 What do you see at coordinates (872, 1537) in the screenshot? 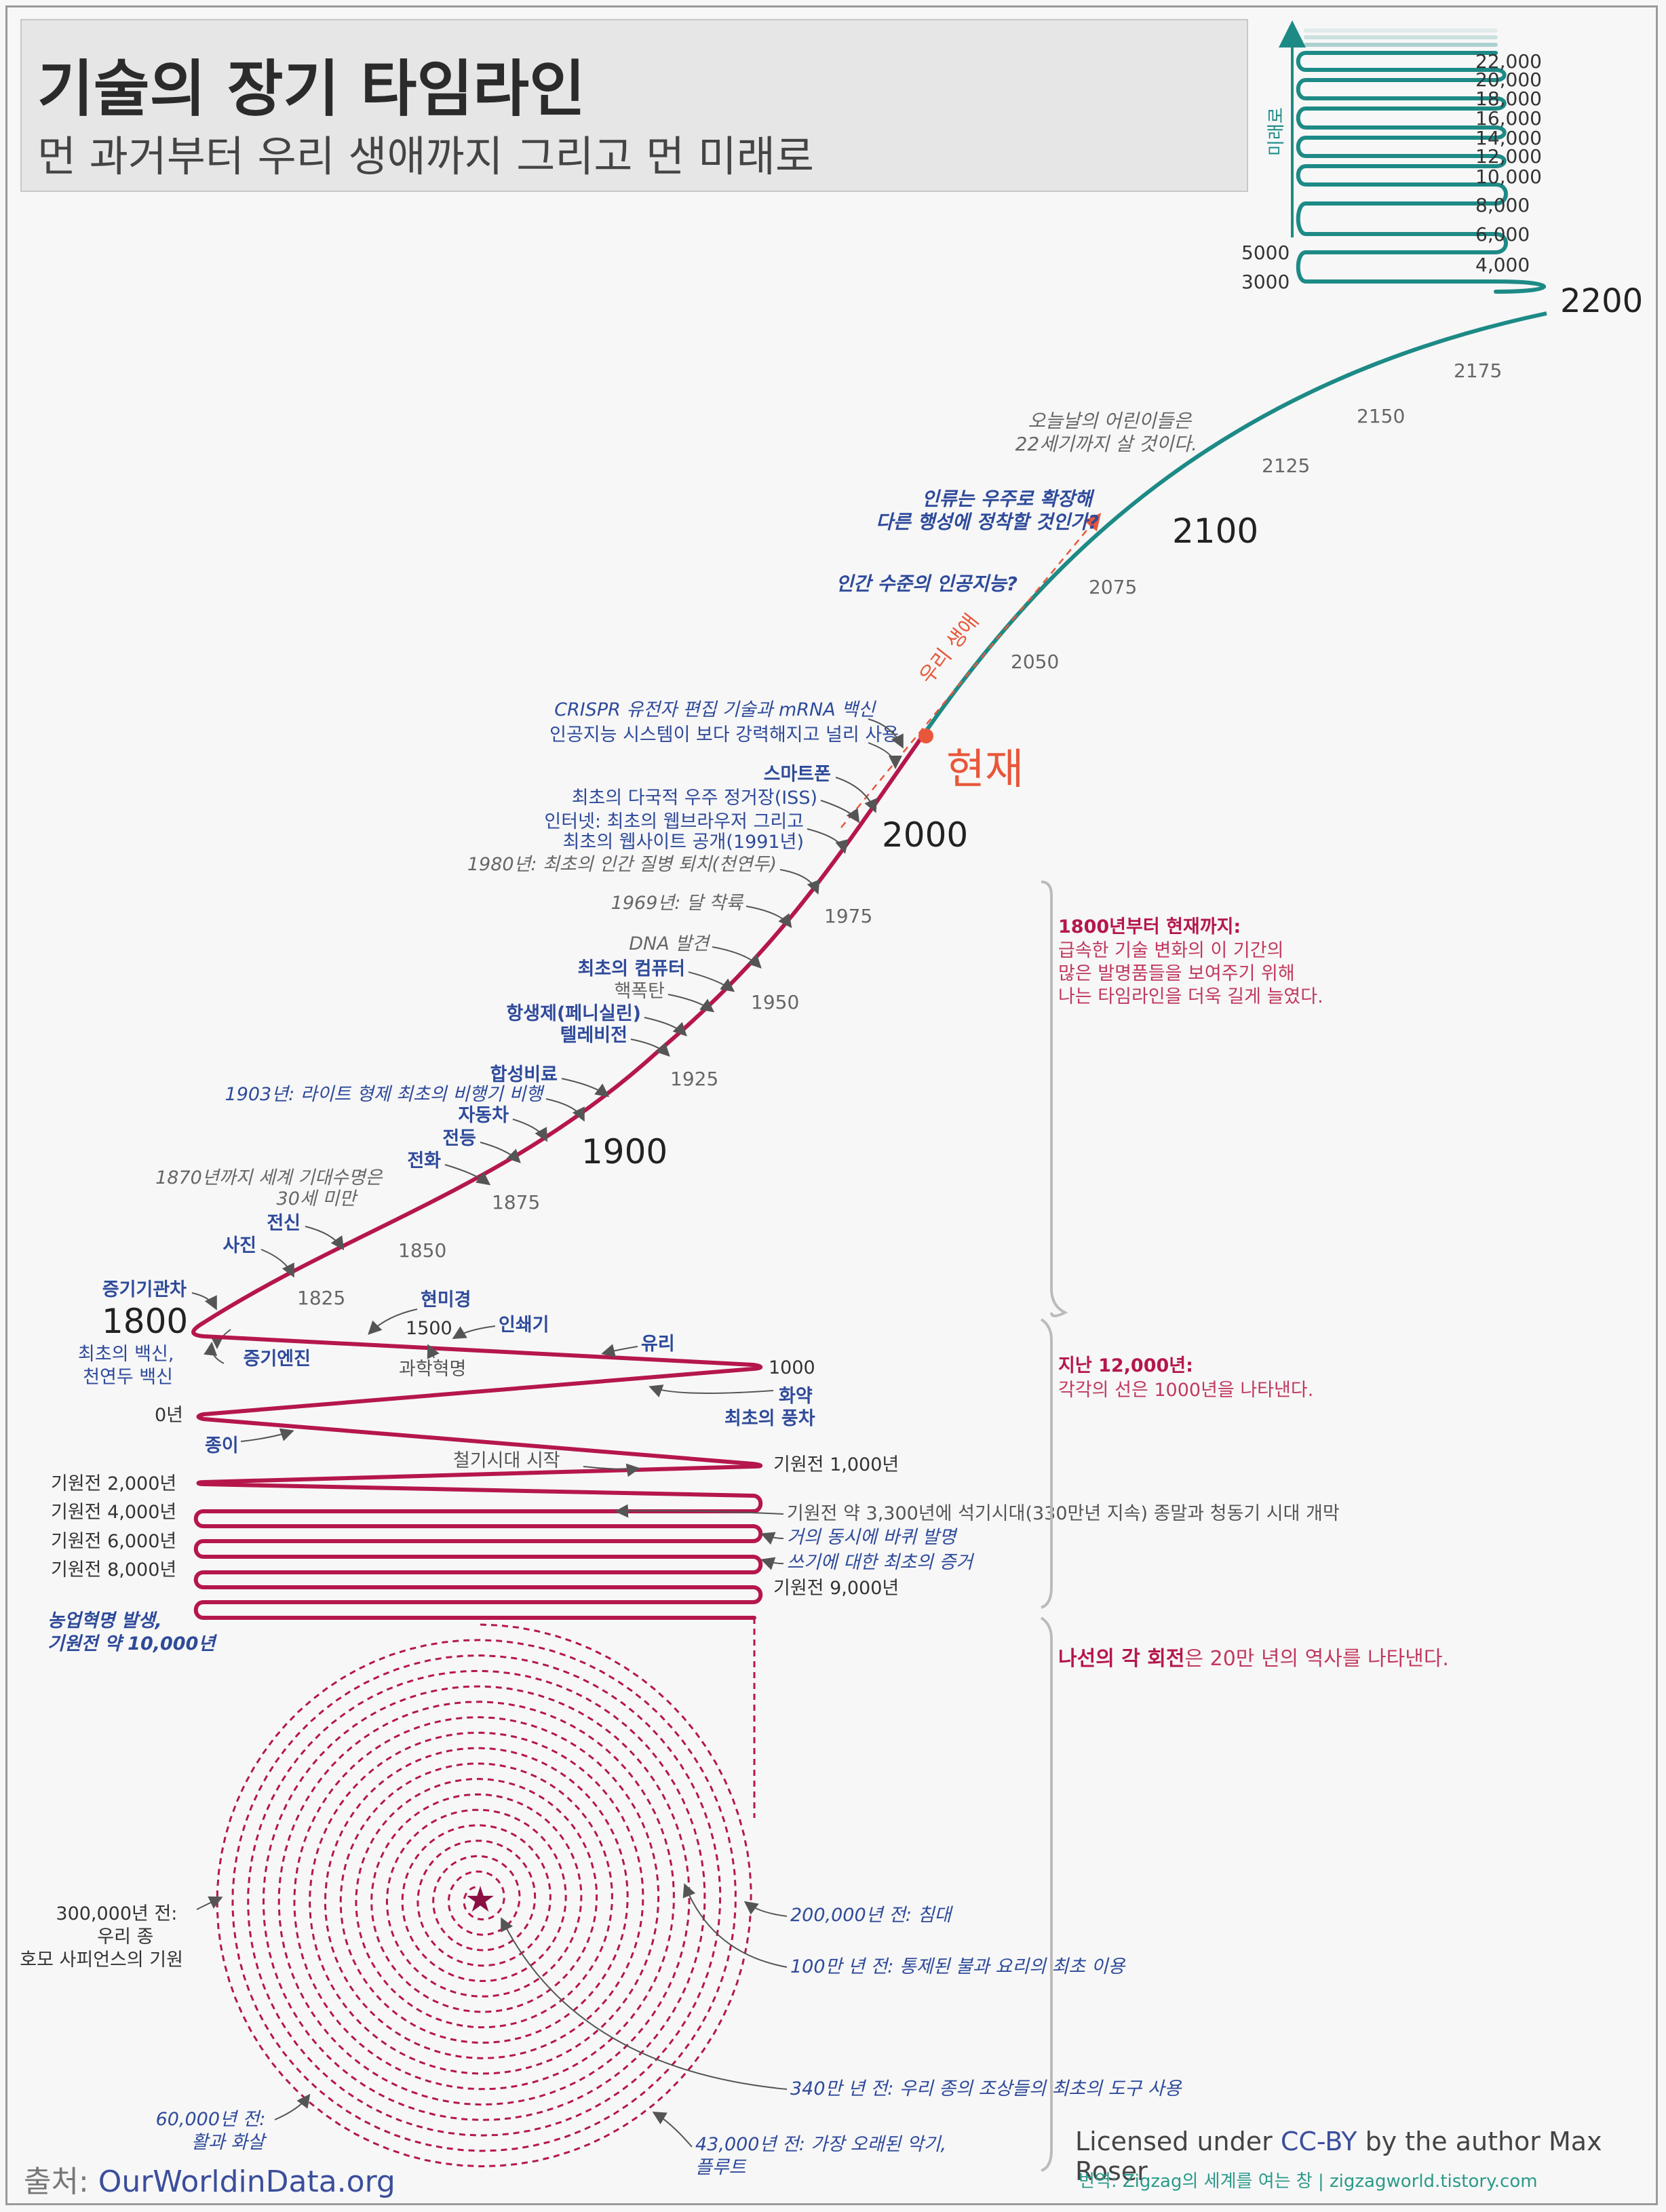
I see `wheel-label: 거의 동시에 바퀴 발명` at bounding box center [872, 1537].